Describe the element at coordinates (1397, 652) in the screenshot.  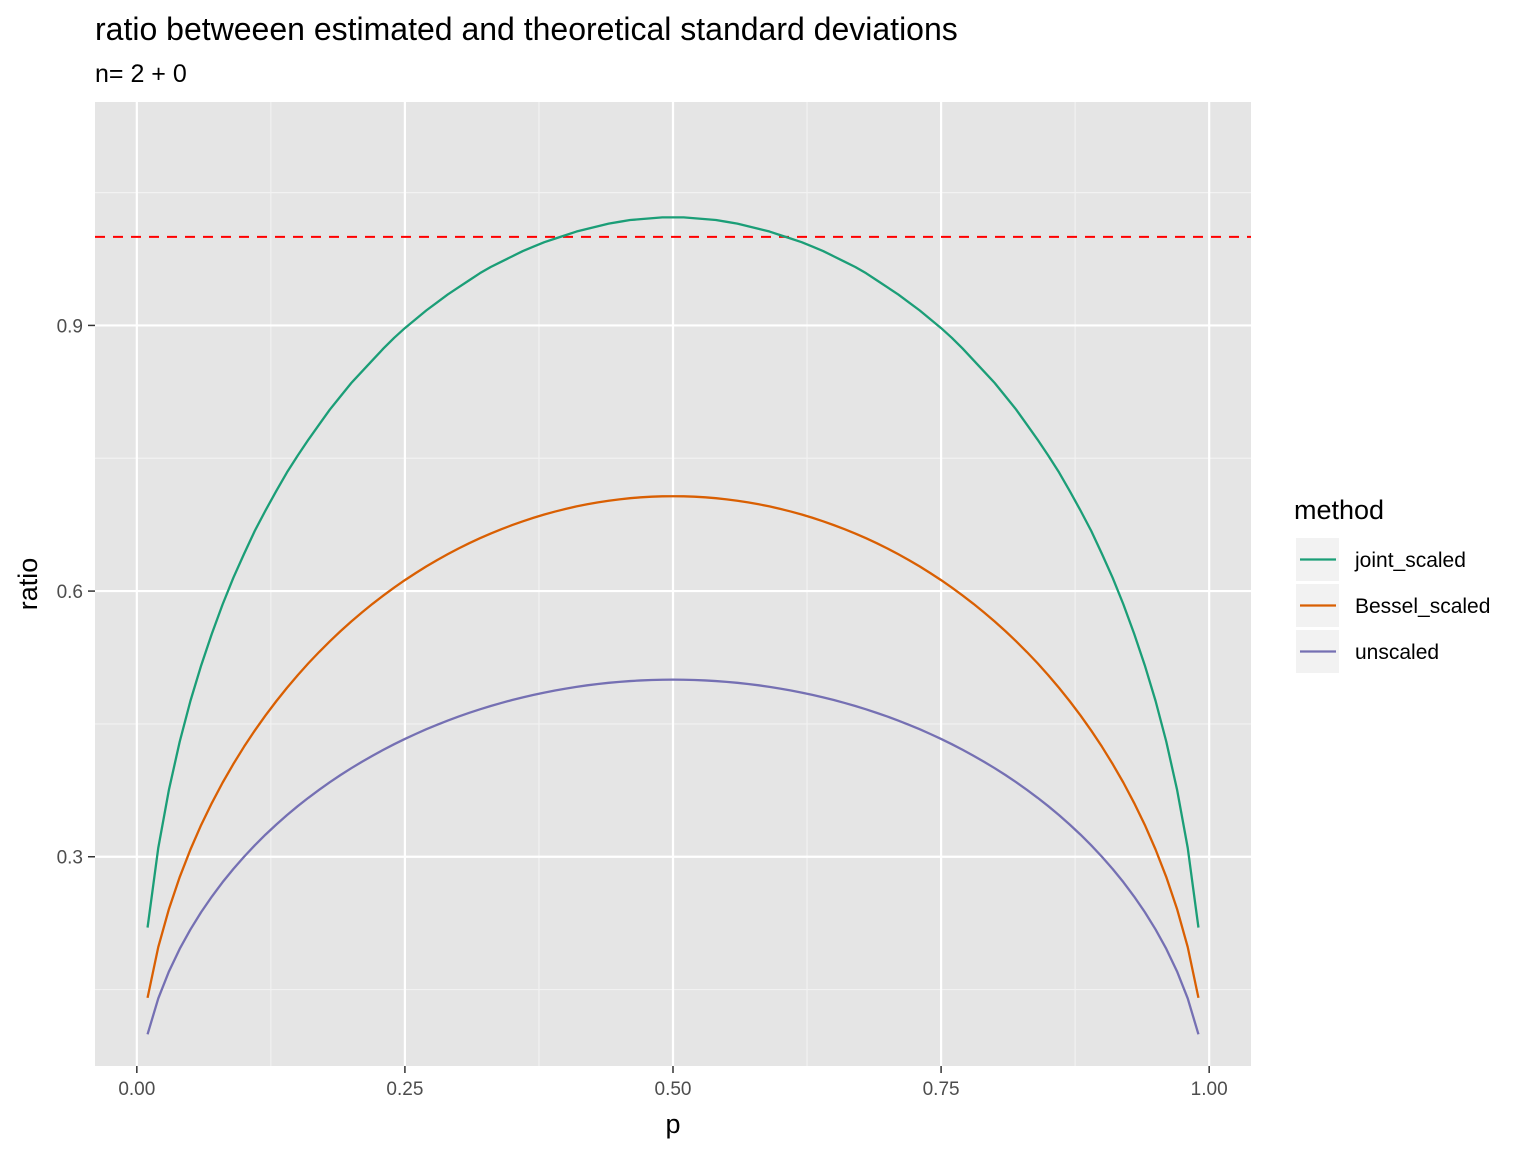
I see `legend-label-unscaled: unscaled` at that location.